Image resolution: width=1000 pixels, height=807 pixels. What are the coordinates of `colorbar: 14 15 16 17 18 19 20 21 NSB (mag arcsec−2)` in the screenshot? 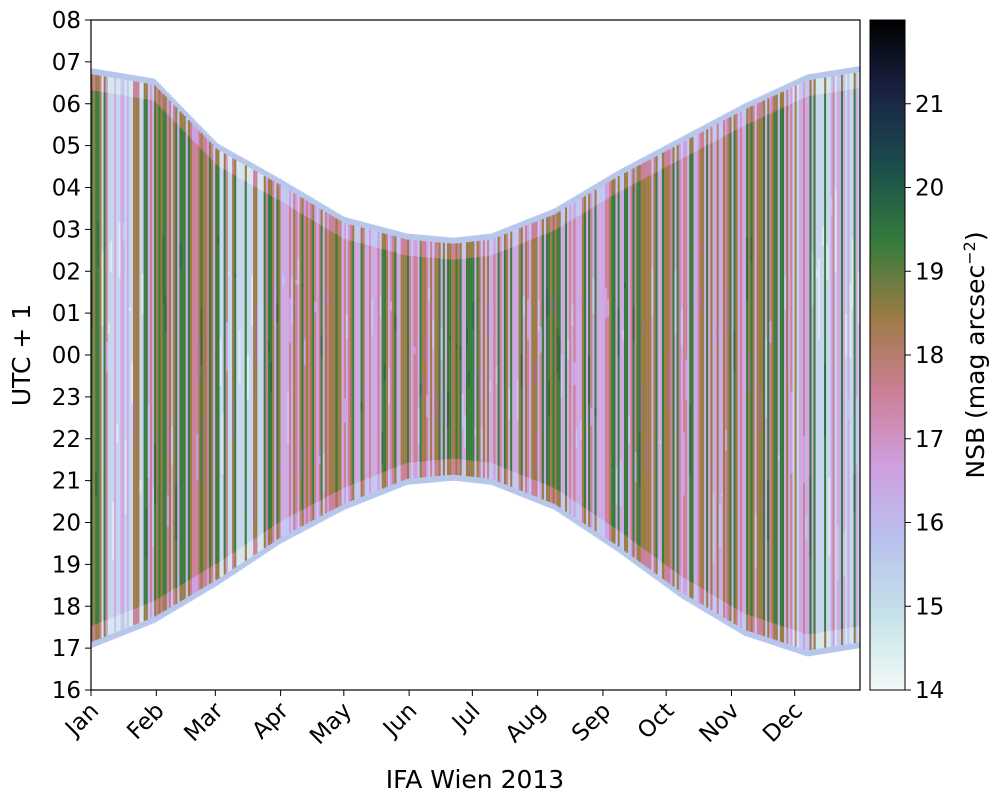 It's located at (929, 361).